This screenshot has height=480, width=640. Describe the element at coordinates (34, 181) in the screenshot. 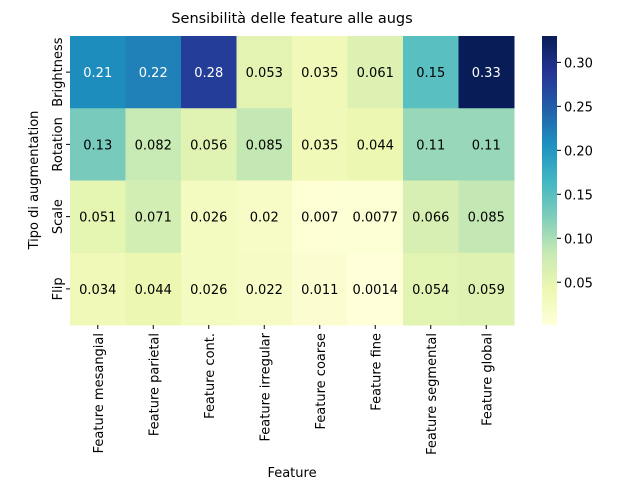

I see `y-axis-label: Tipo di augmentation` at that location.